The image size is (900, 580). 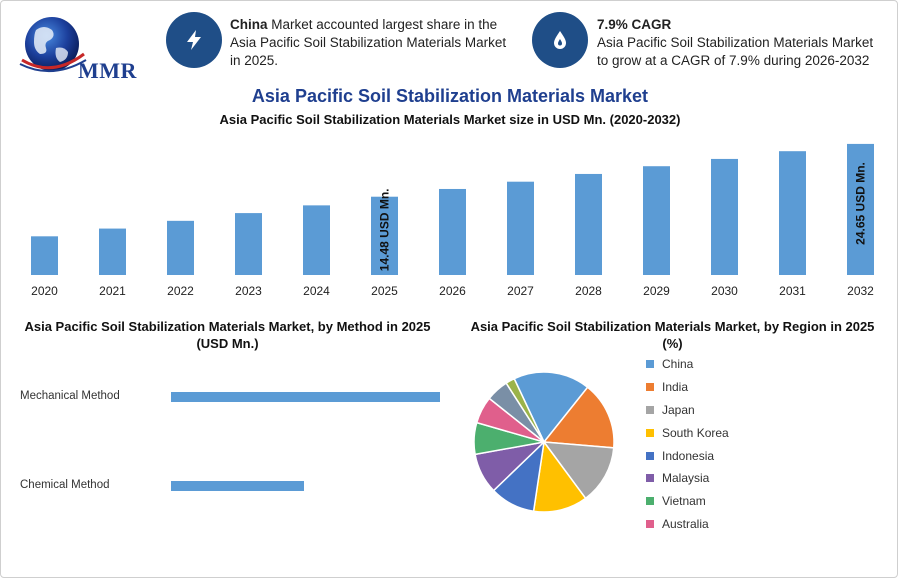 What do you see at coordinates (65, 485) in the screenshot?
I see `method-label: Chemical Method` at bounding box center [65, 485].